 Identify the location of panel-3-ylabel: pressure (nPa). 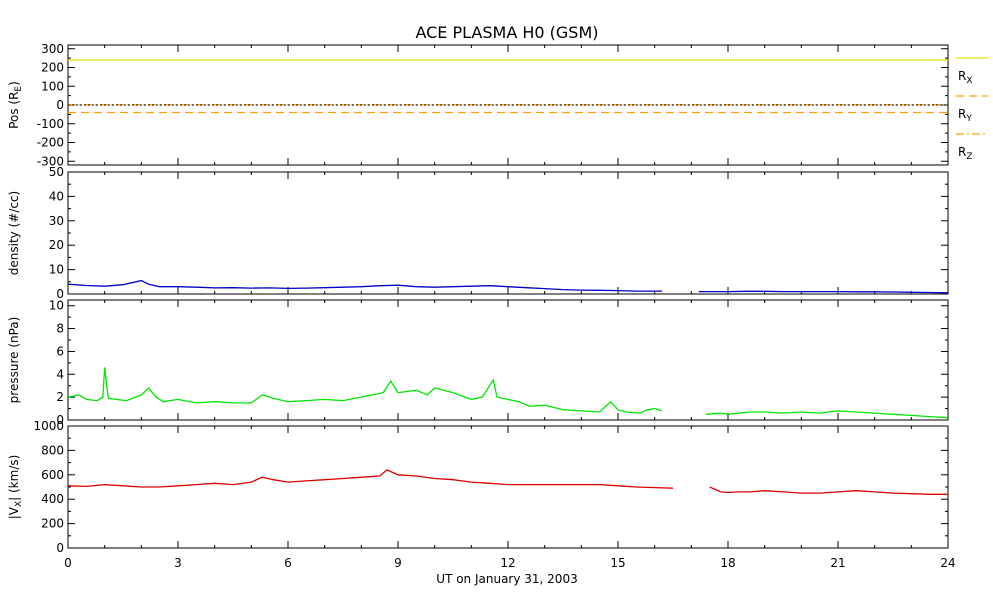
(14, 360).